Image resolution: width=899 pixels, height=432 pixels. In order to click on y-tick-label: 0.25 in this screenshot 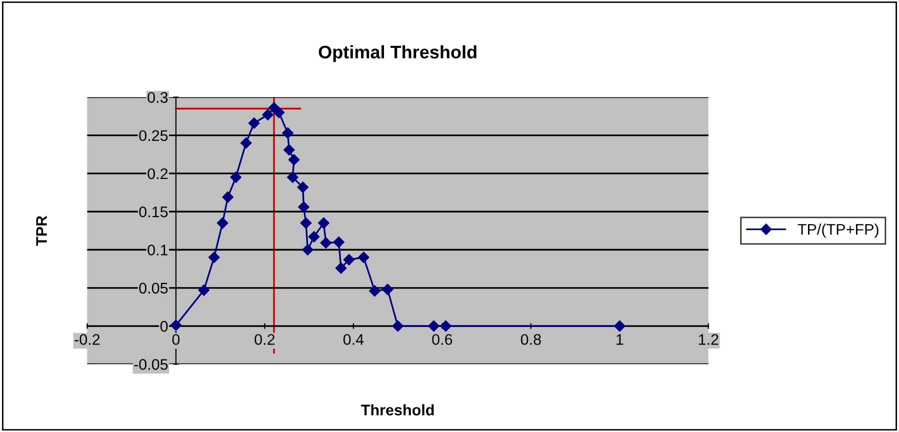, I will do `click(153, 136)`.